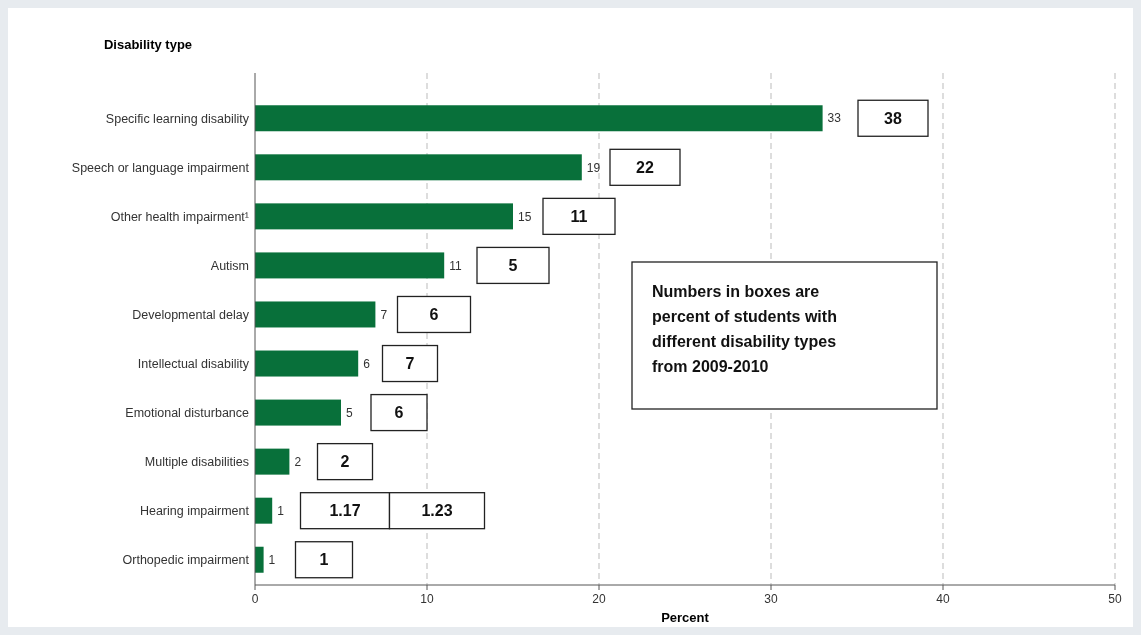 This screenshot has width=1141, height=635. Describe the element at coordinates (194, 511) in the screenshot. I see `y-tick-label: Hearing impairment` at that location.